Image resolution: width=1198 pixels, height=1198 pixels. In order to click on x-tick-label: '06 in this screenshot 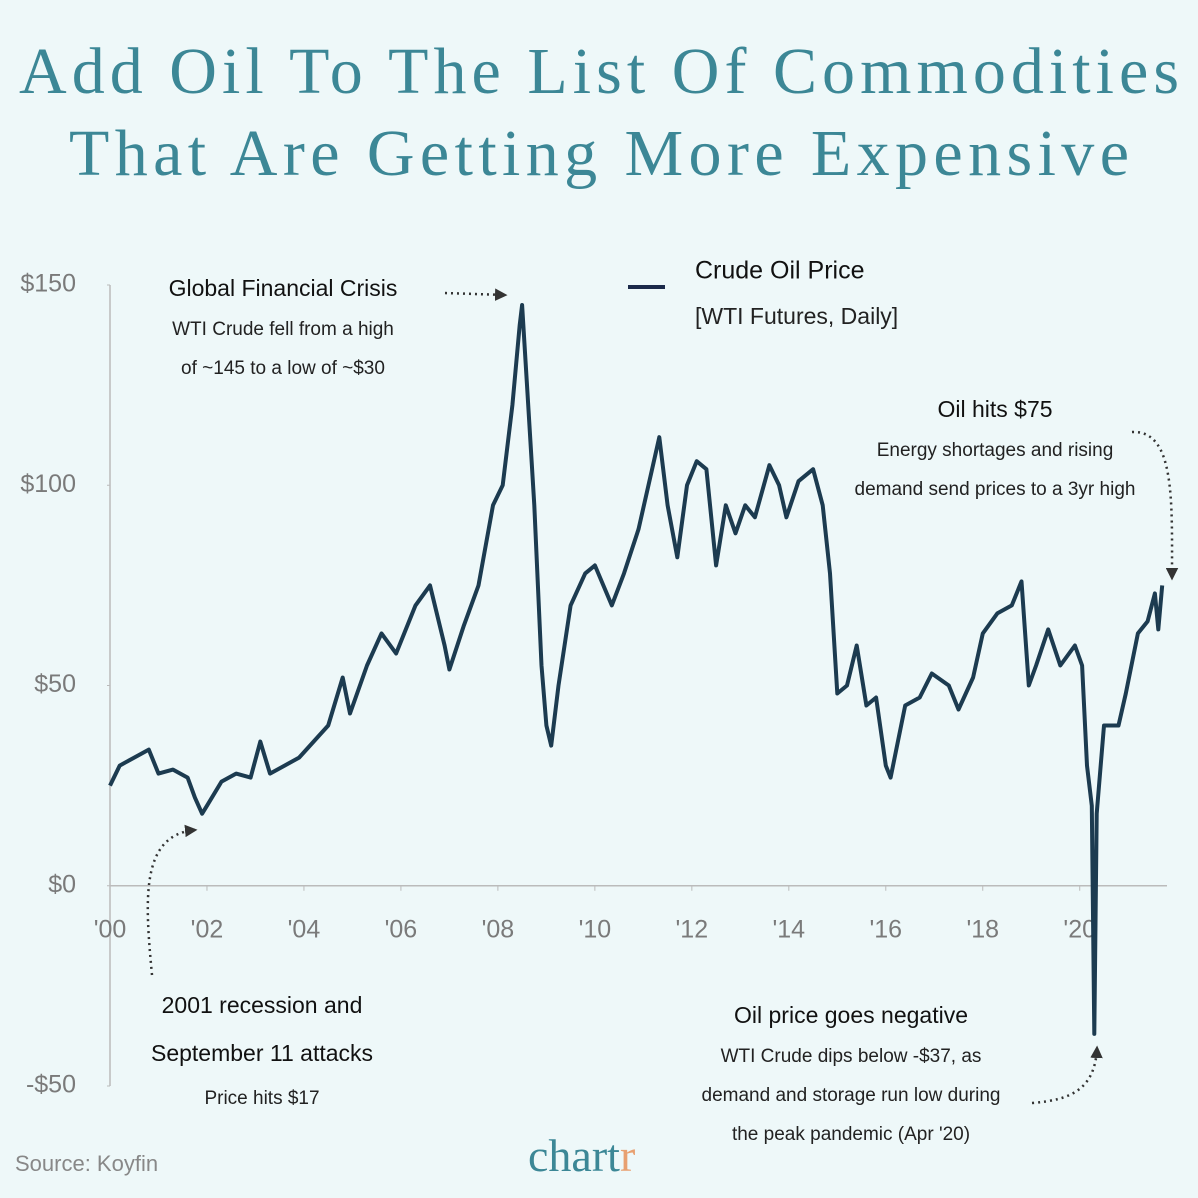, I will do `click(401, 929)`.